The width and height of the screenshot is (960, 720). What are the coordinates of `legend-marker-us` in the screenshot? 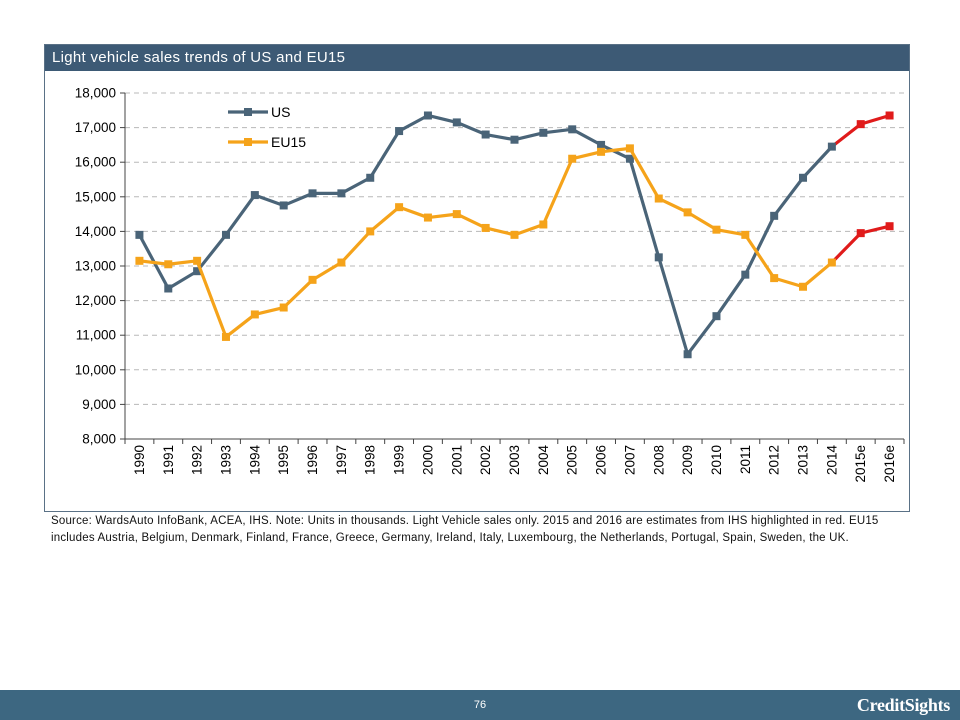 It's located at (248, 112).